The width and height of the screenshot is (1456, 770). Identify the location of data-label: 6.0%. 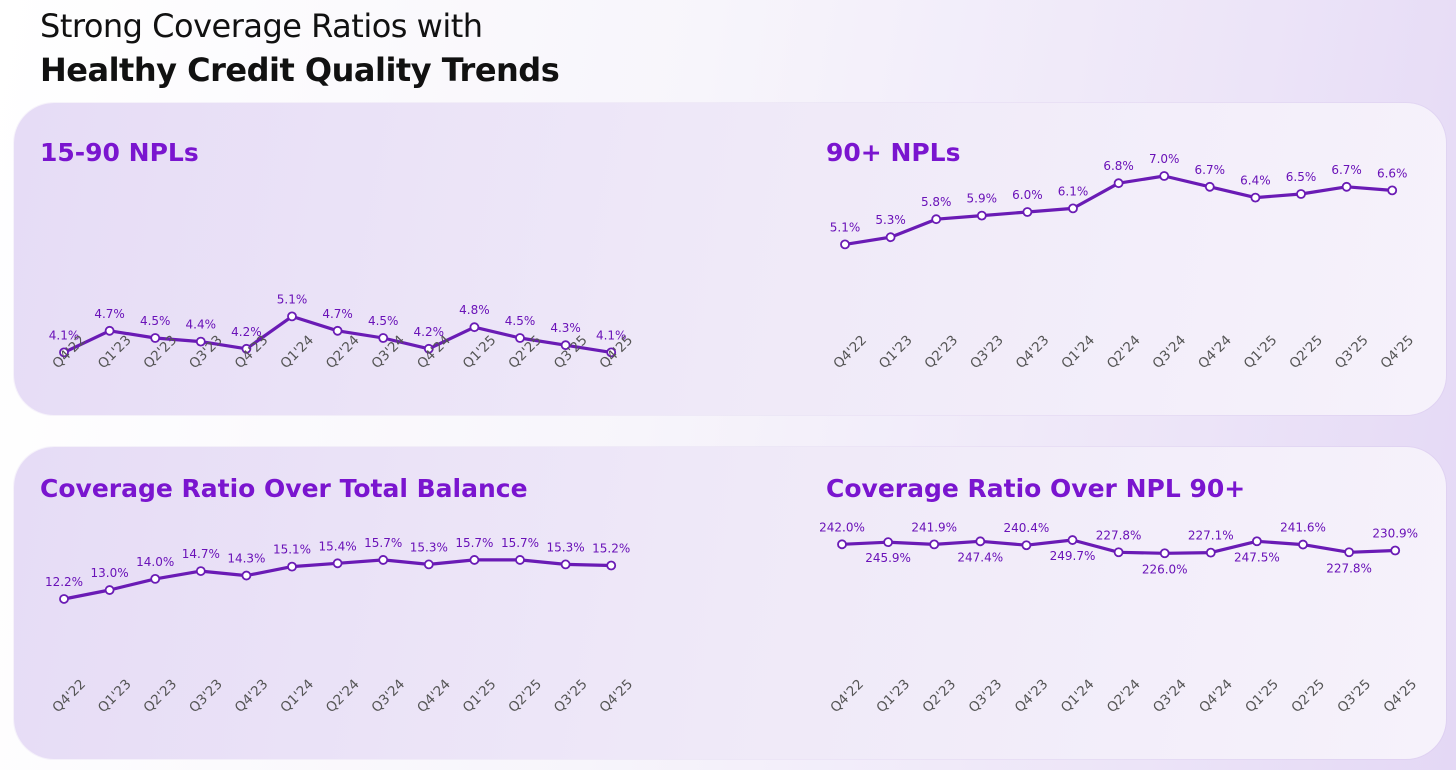
(1027, 195).